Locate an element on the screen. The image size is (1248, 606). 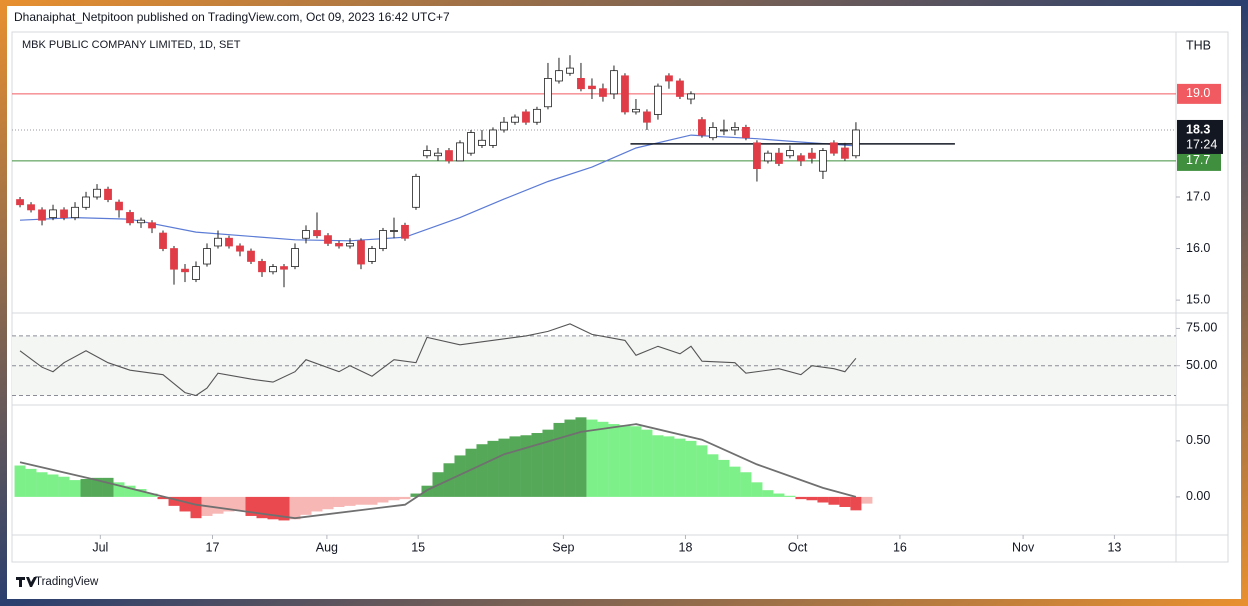
y-tick-label: 50.00 is located at coordinates (1201, 365).